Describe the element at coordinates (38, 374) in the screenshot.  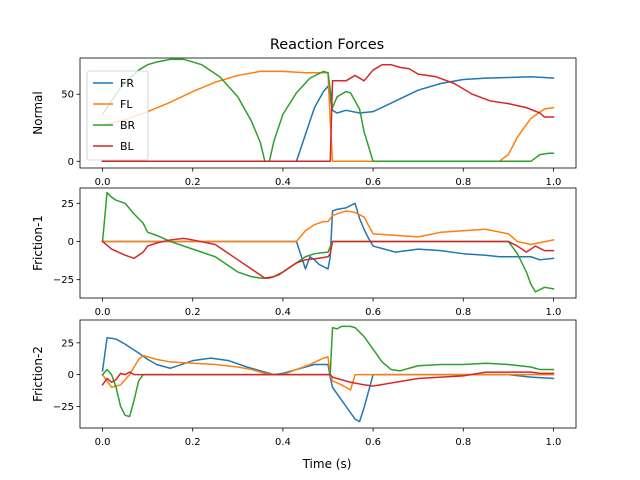
I see `y-axis-label: Friction-2` at that location.